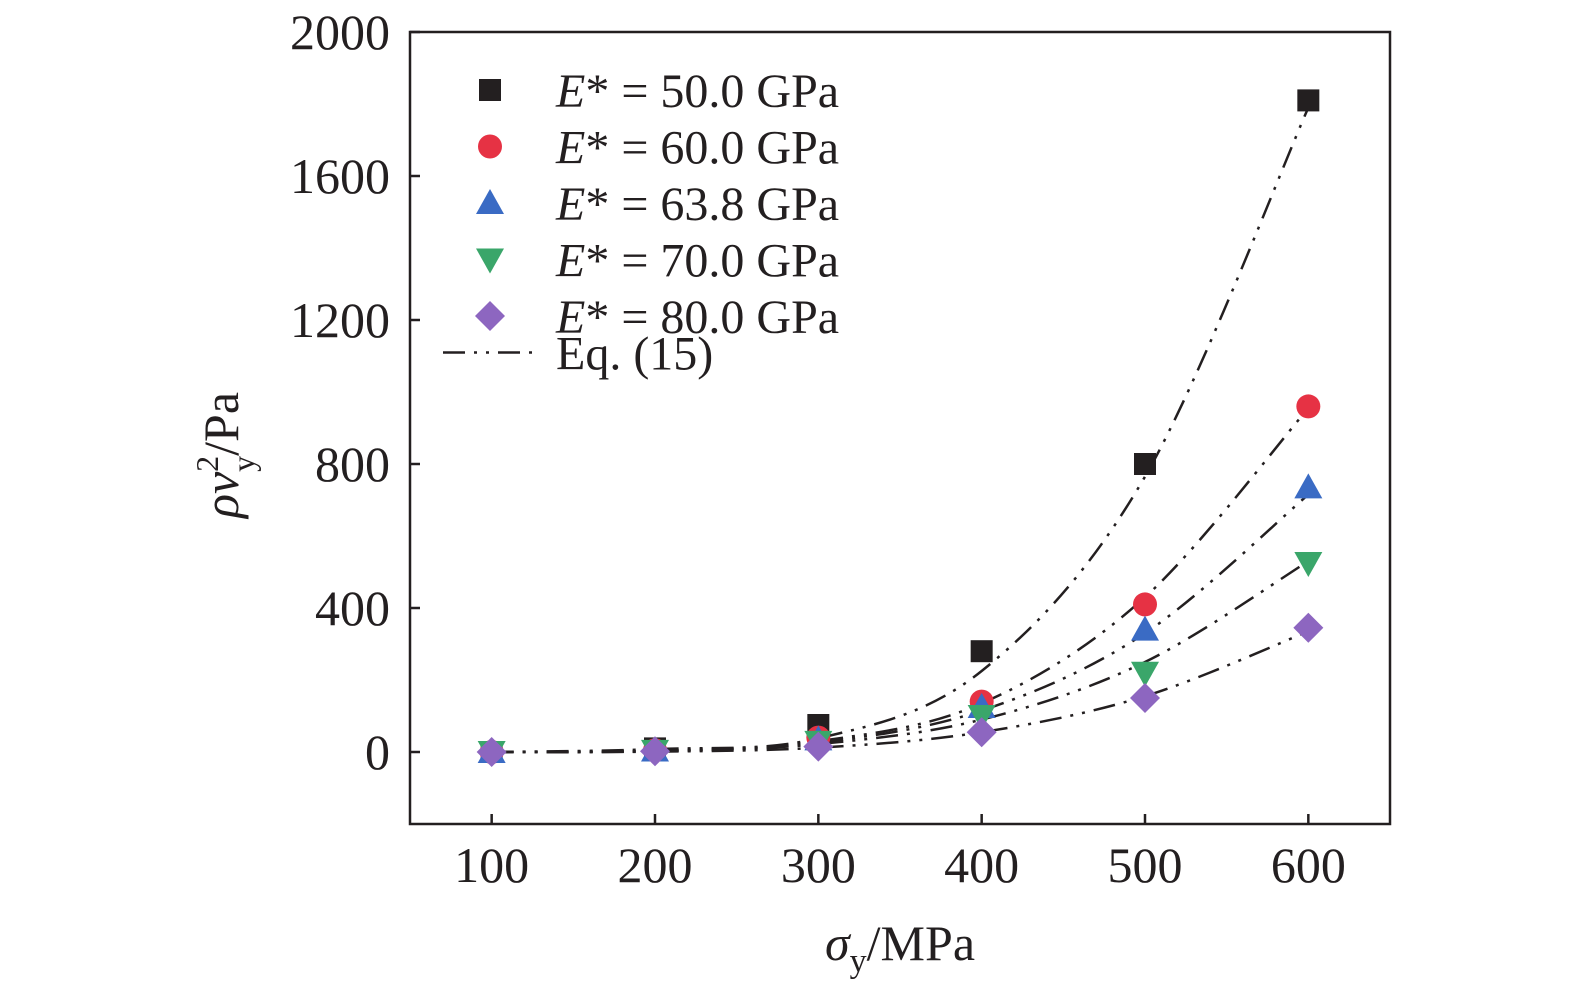 This screenshot has width=1575, height=995. What do you see at coordinates (712, 204) in the screenshot?
I see `legend-label-rest: * = 63.8 GPa` at bounding box center [712, 204].